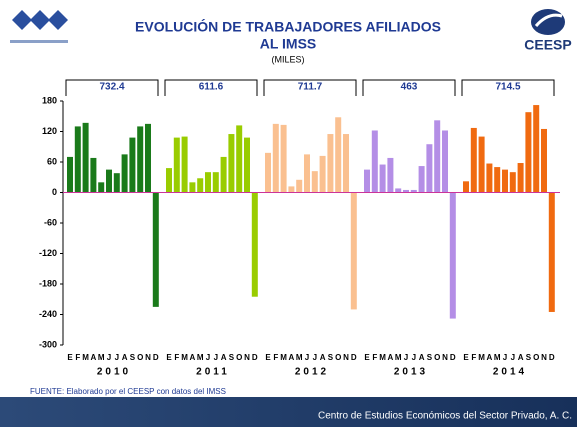  What do you see at coordinates (48, 314) in the screenshot?
I see `y-tick-label: -240` at bounding box center [48, 314].